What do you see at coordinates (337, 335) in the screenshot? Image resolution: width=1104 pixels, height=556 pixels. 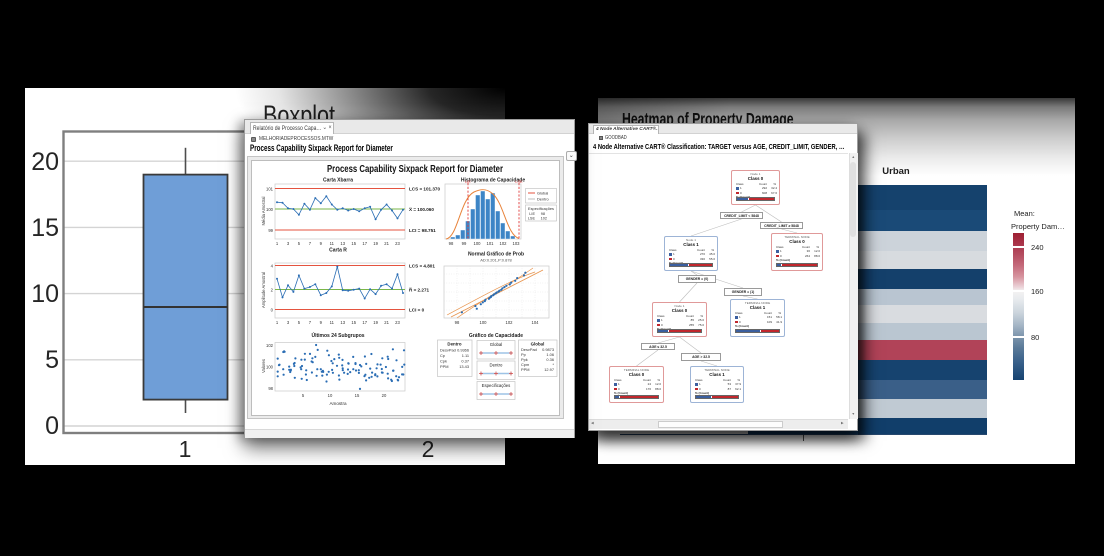 I see `svg-text: Últimos 24 Subgrupos` at bounding box center [337, 335].